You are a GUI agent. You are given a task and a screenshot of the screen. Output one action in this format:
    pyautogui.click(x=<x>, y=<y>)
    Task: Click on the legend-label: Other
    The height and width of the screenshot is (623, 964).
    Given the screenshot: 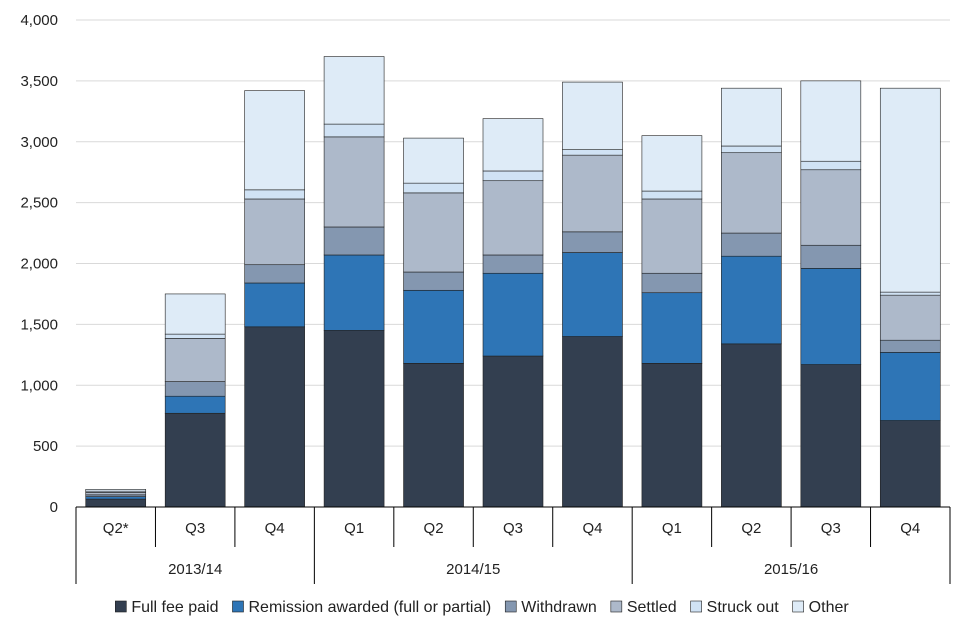 What is the action you would take?
    pyautogui.click(x=829, y=607)
    